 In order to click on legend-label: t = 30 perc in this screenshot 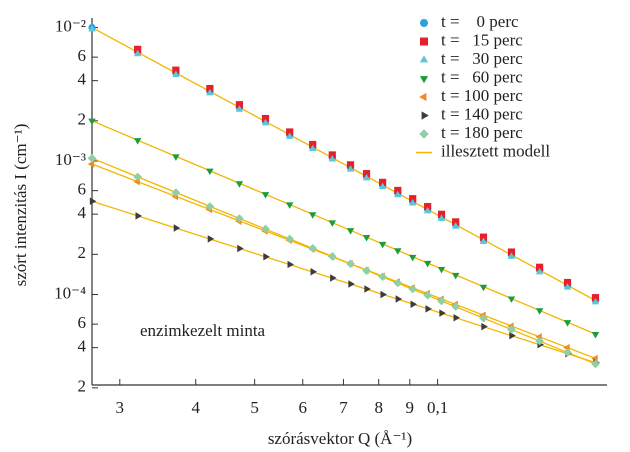, I will do `click(482, 58)`.